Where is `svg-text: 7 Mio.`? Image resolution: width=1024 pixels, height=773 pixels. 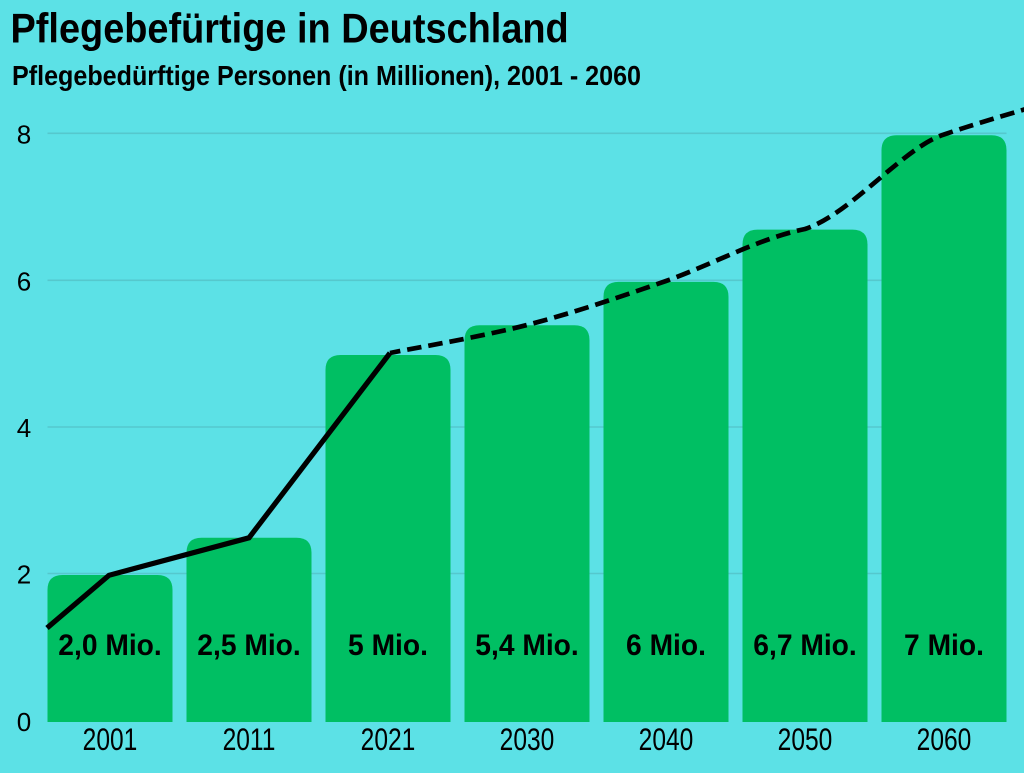
svg-text: 7 Mio. is located at coordinates (944, 645).